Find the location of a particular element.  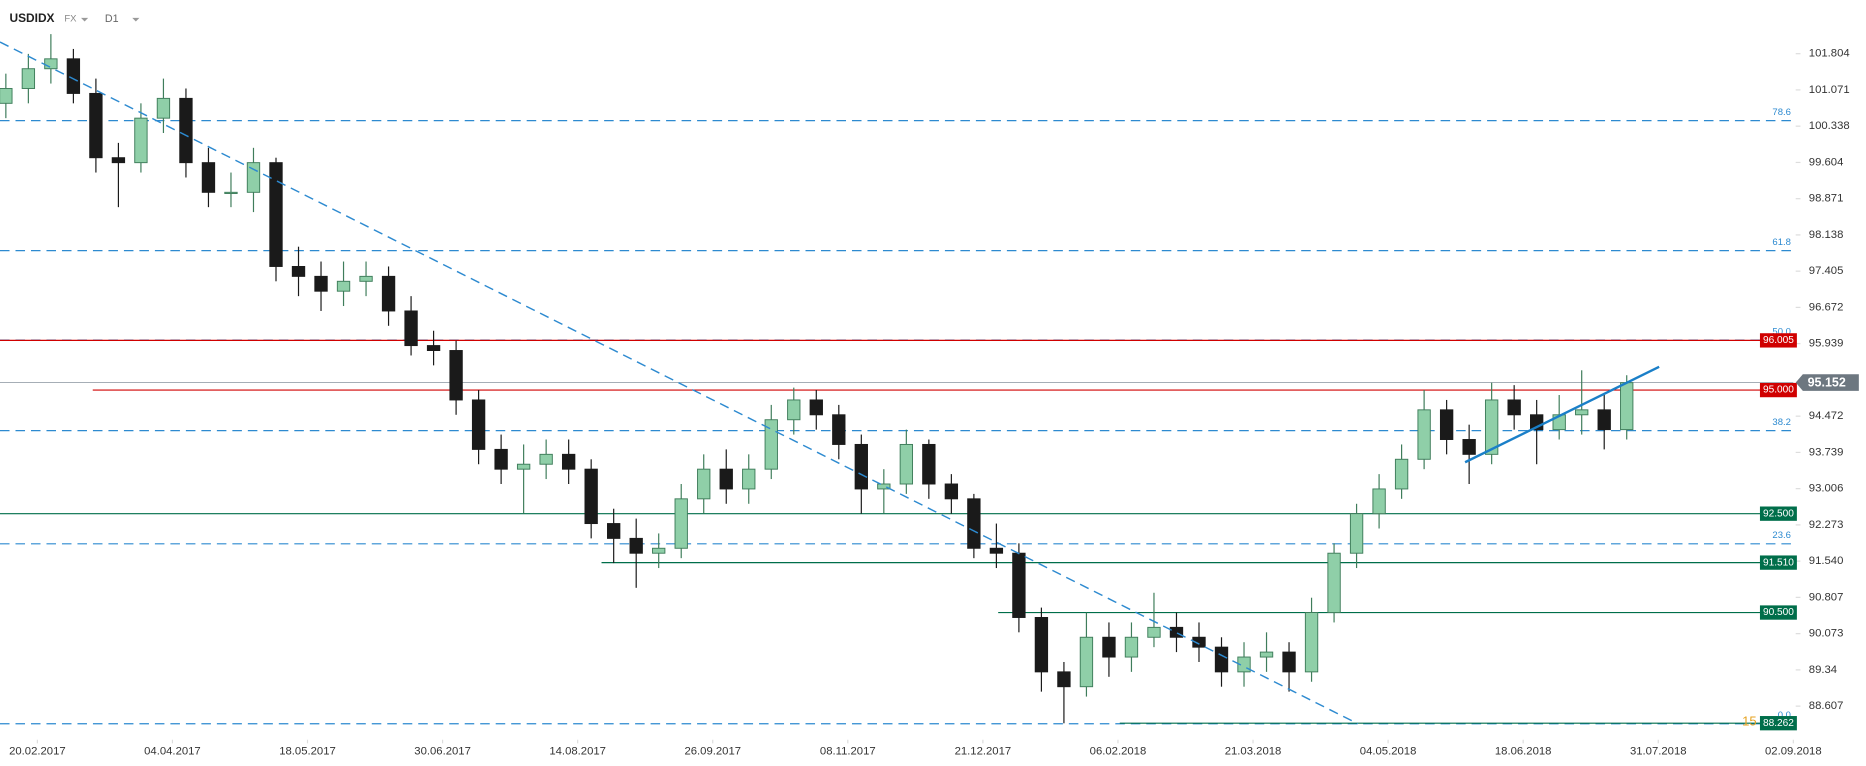

x-tick-label: 30.06.2017 is located at coordinates (442, 752).